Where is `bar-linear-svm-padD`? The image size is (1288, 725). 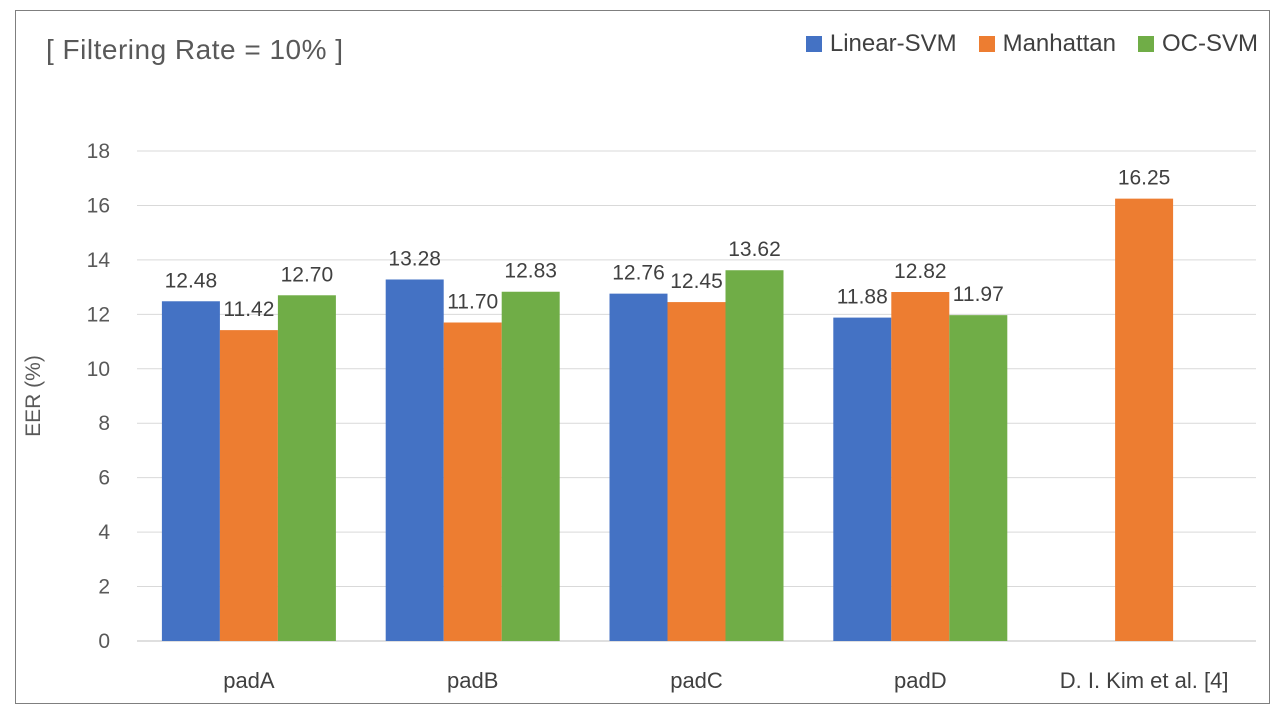
bar-linear-svm-padD is located at coordinates (862, 479).